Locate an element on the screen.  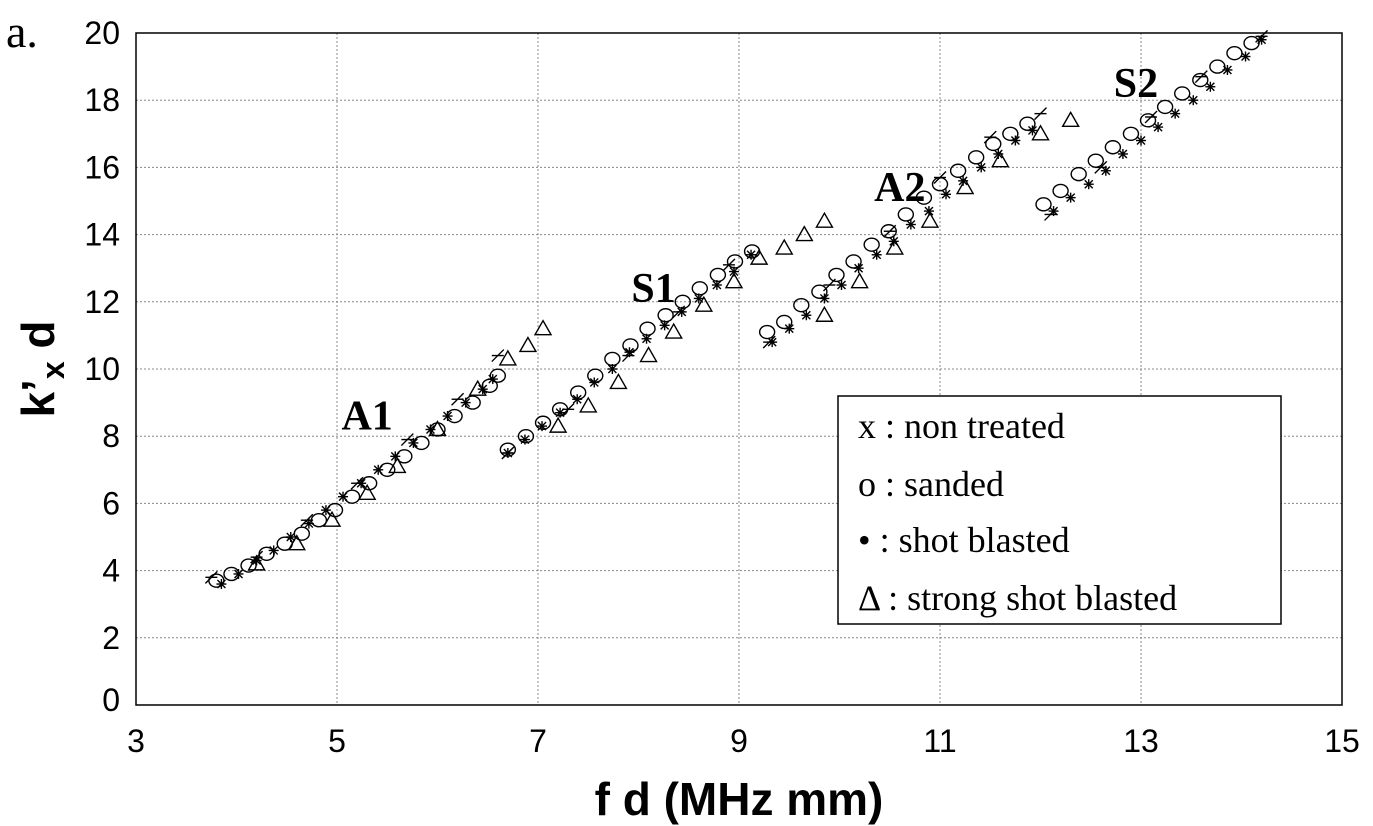
y-tick-label: 10 is located at coordinates (102, 369).